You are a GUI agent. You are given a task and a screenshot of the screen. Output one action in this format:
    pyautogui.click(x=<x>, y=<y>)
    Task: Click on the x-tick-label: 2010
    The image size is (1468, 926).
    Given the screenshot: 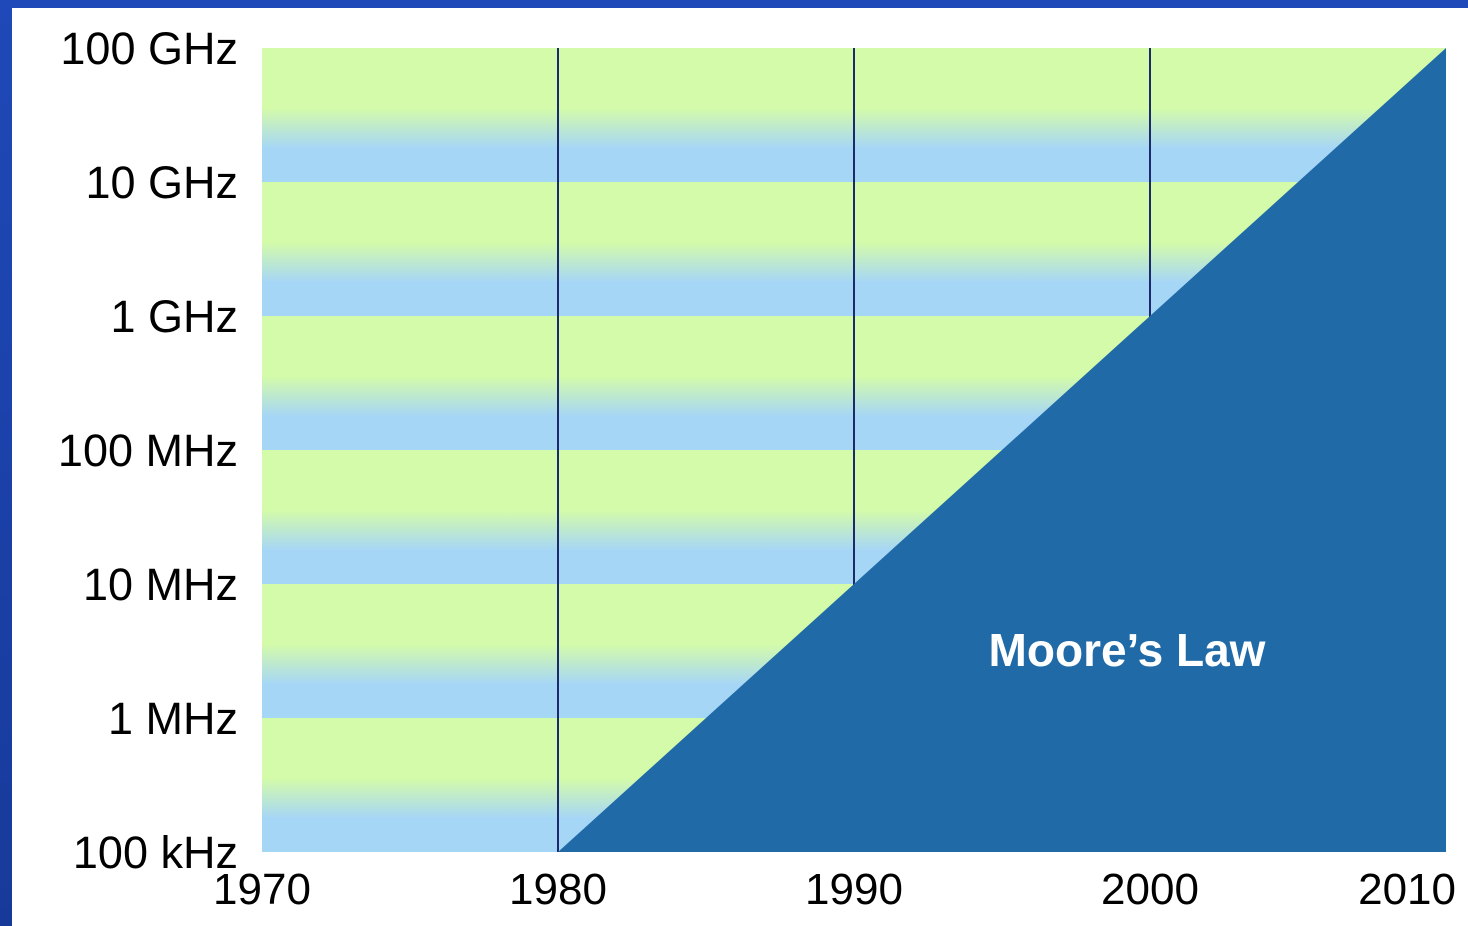 What is the action you would take?
    pyautogui.click(x=1407, y=889)
    